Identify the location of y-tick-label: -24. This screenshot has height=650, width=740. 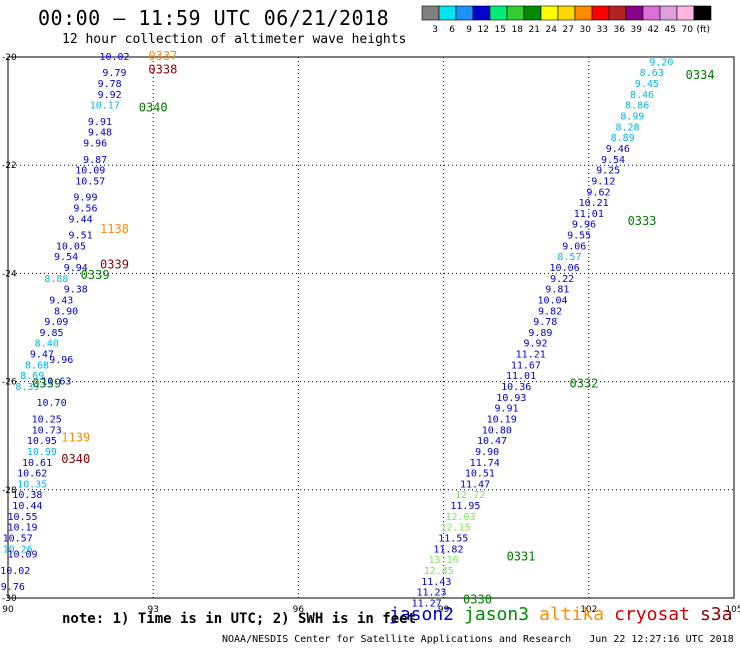
(9, 274).